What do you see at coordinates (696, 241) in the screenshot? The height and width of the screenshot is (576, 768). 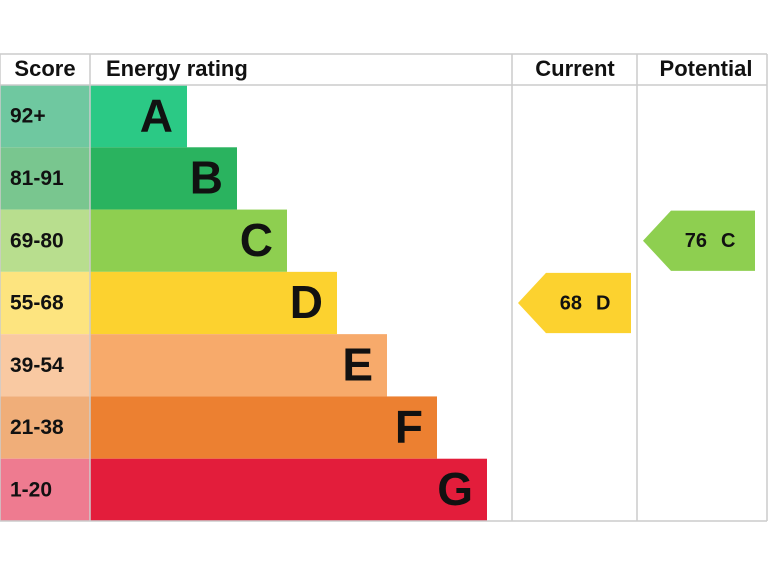 I see `potential-value: 76` at bounding box center [696, 241].